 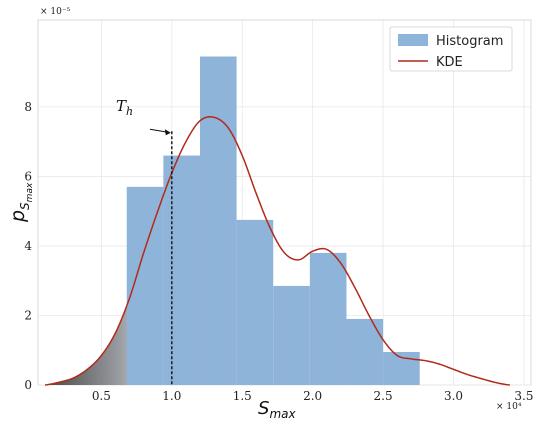 What do you see at coordinates (242, 396) in the screenshot?
I see `x-tick-label: 1.5` at bounding box center [242, 396].